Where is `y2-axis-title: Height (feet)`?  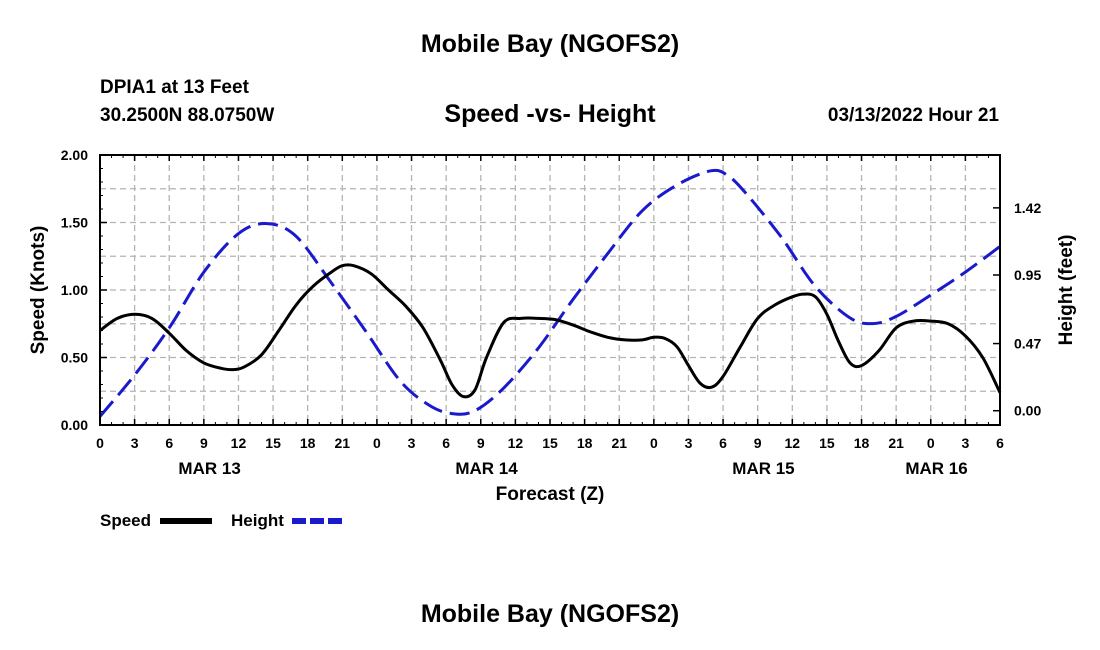 y2-axis-title: Height (feet) is located at coordinates (1066, 290).